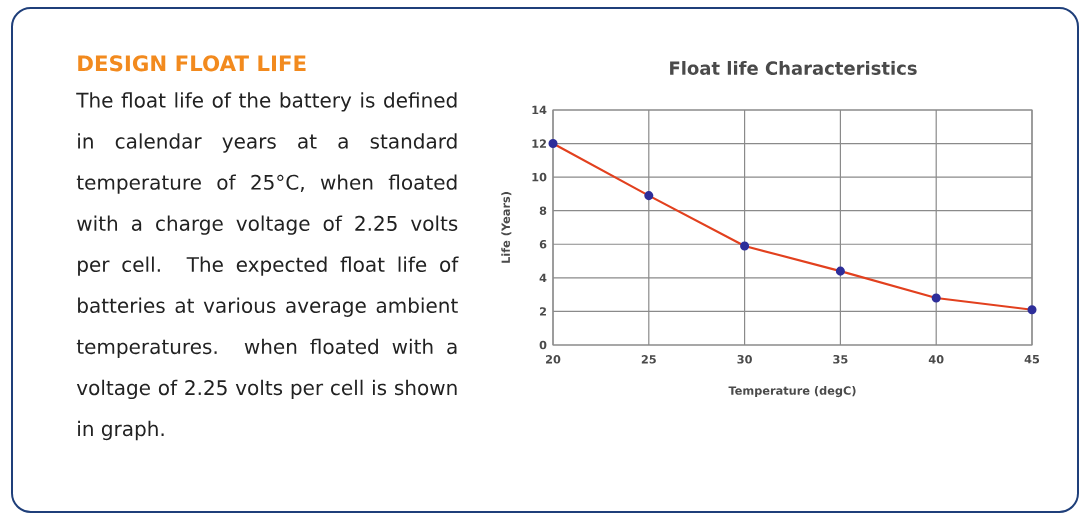 The height and width of the screenshot is (520, 1090). I want to click on x-tick-label: 35, so click(840, 359).